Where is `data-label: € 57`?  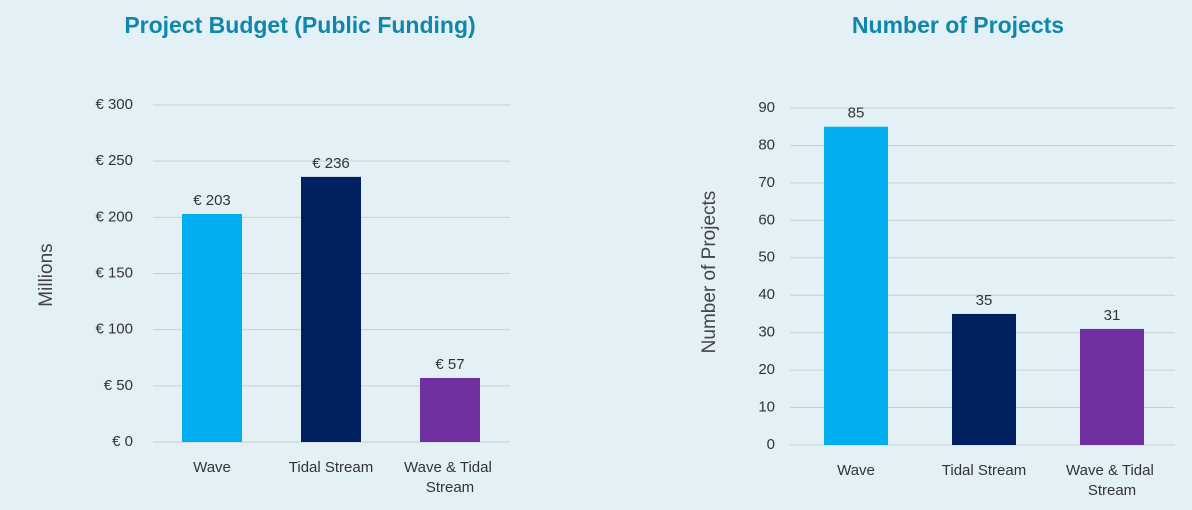 data-label: € 57 is located at coordinates (449, 364).